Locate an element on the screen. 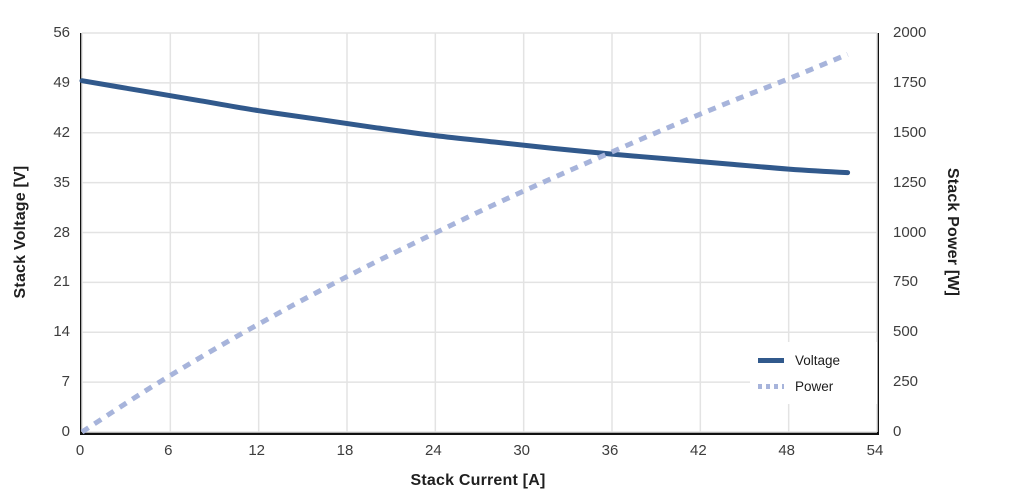 This screenshot has height=503, width=1009. bottom-tick-label: 42 is located at coordinates (698, 450).